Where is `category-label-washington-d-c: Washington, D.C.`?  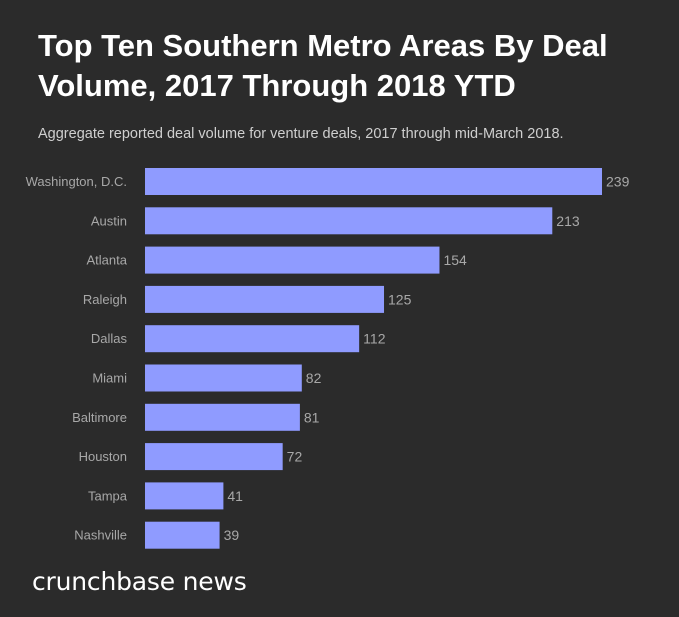
category-label-washington-d-c: Washington, D.C. is located at coordinates (76, 181).